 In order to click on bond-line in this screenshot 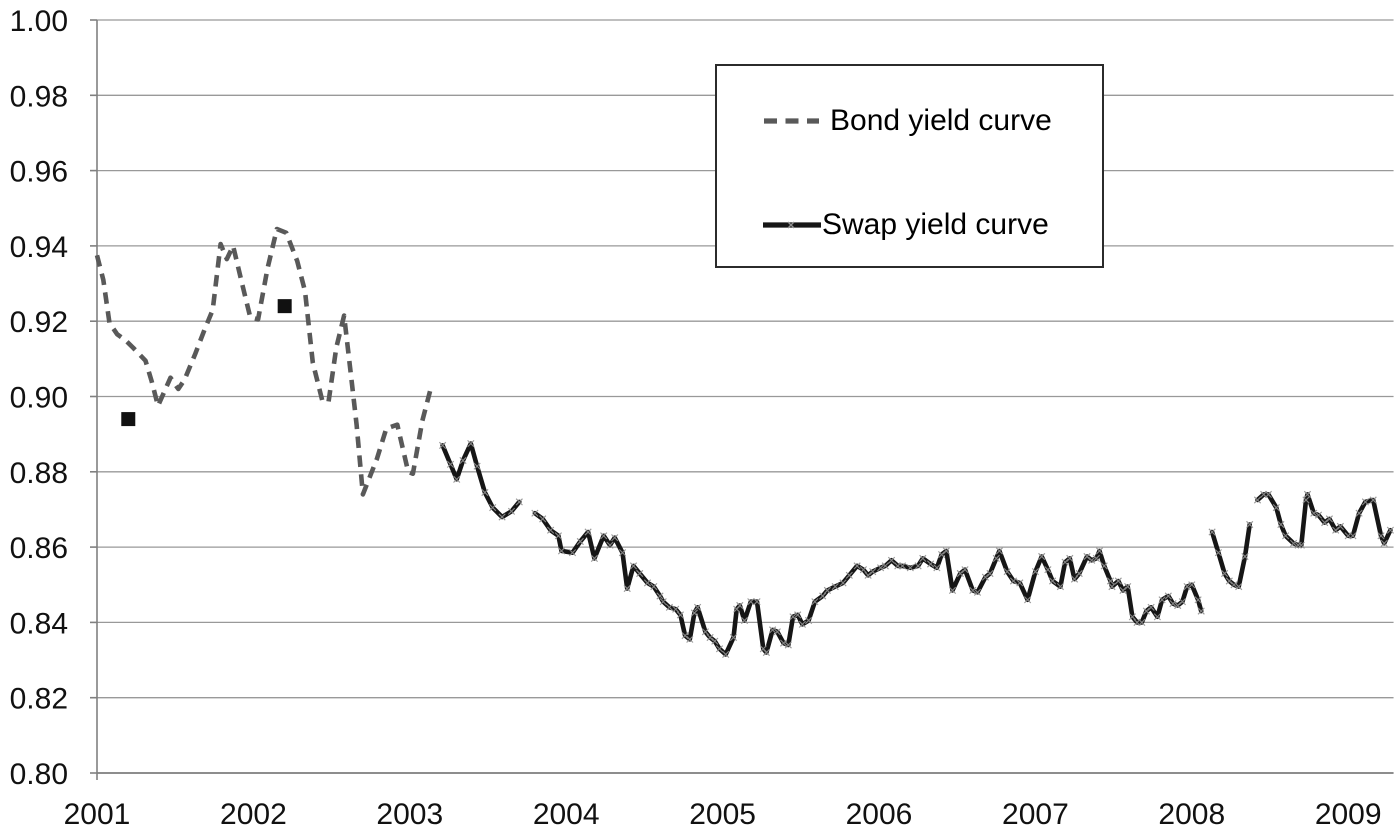, I will do `click(263, 361)`.